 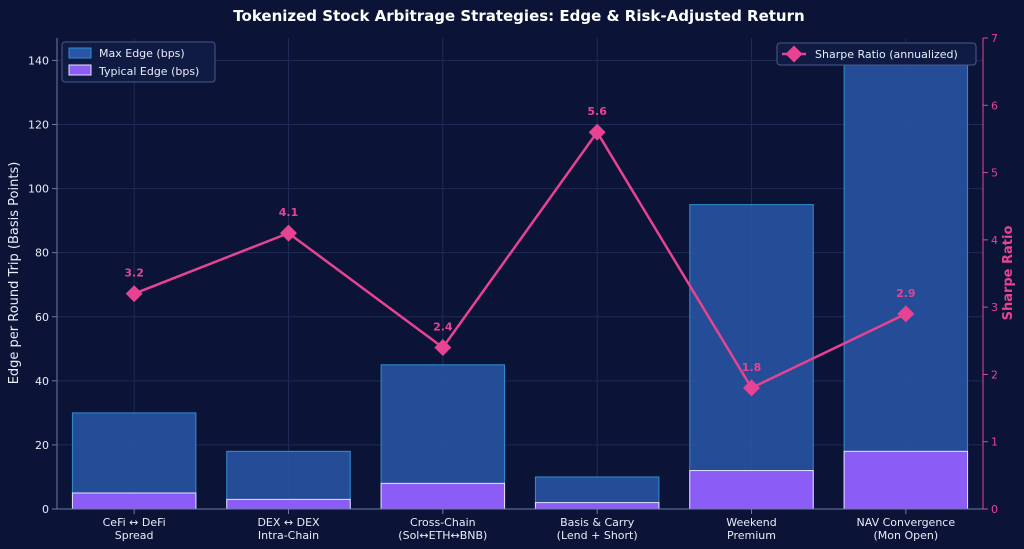 I want to click on y2-tick-label: 3, so click(x=994, y=307).